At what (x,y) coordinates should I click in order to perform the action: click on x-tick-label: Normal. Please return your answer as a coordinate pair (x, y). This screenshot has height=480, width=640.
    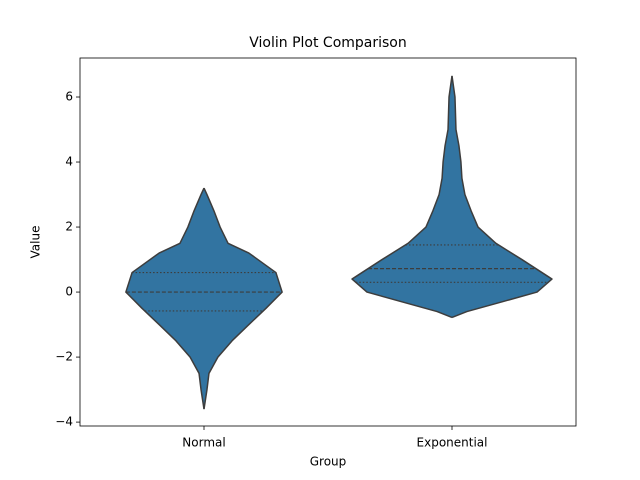
    Looking at the image, I should click on (203, 443).